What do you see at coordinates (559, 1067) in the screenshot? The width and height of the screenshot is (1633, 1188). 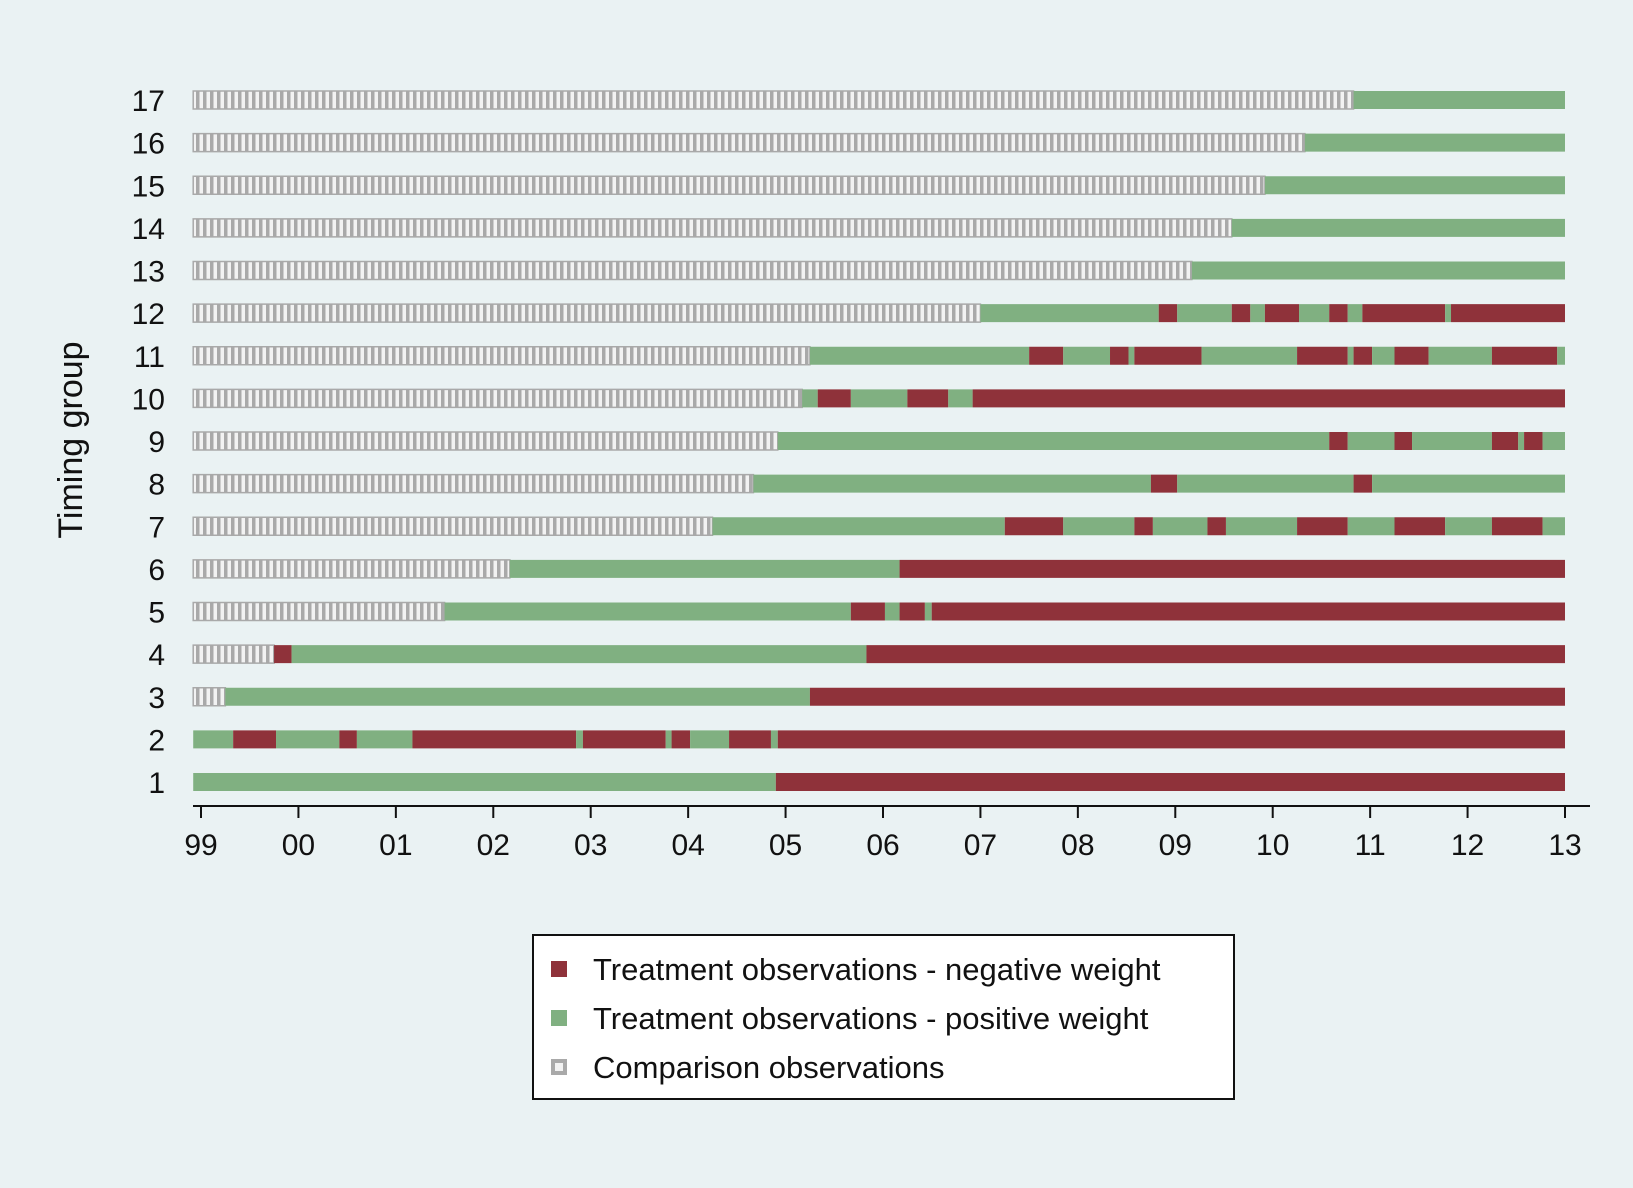 I see `legend-swatch-cmp-inner` at bounding box center [559, 1067].